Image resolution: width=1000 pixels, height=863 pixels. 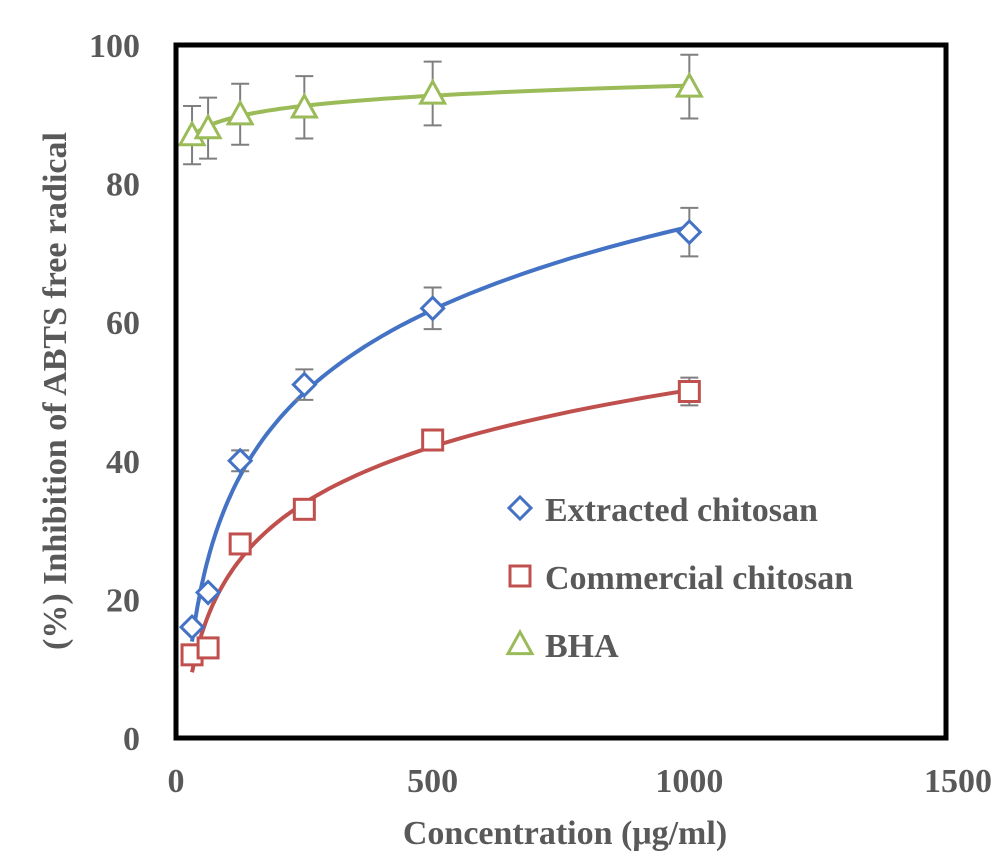 I want to click on x-axis-title: Concentration (μg/ml), so click(x=565, y=833).